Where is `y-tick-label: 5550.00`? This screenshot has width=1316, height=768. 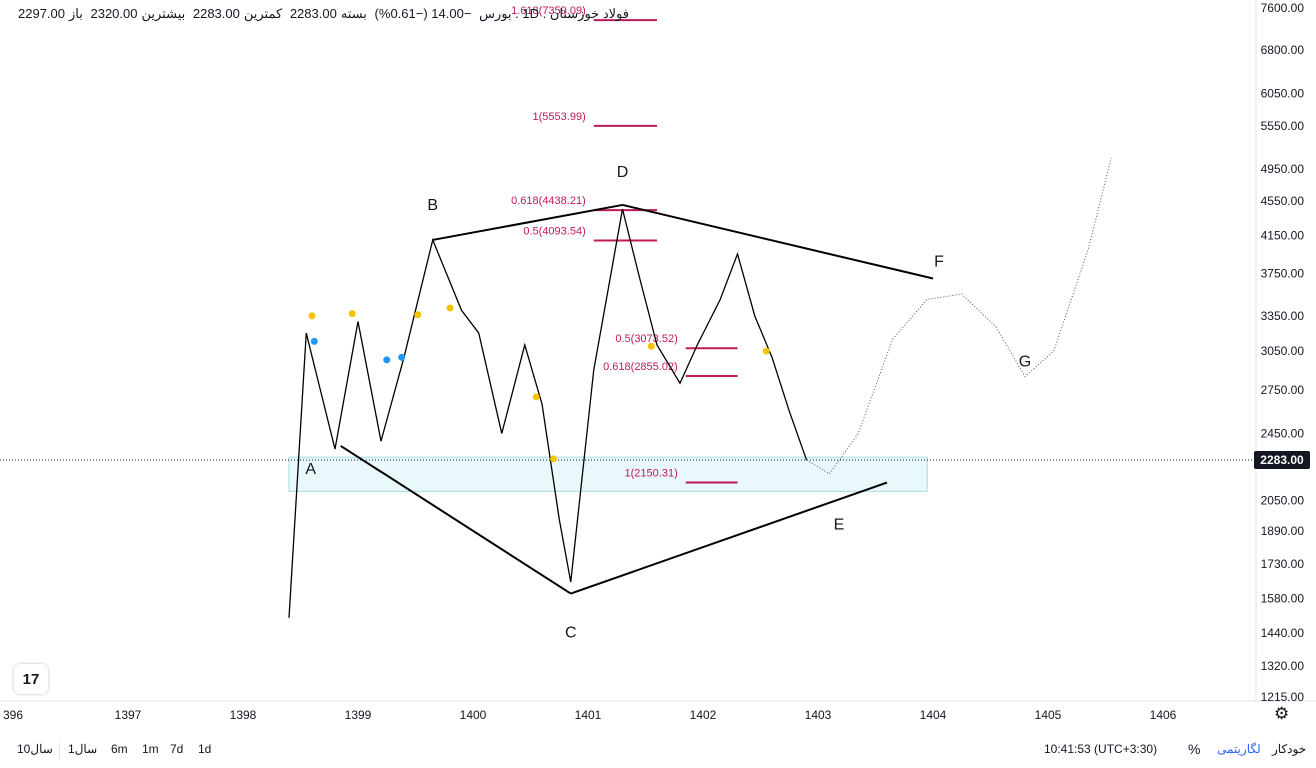
y-tick-label: 5550.00 is located at coordinates (1283, 126).